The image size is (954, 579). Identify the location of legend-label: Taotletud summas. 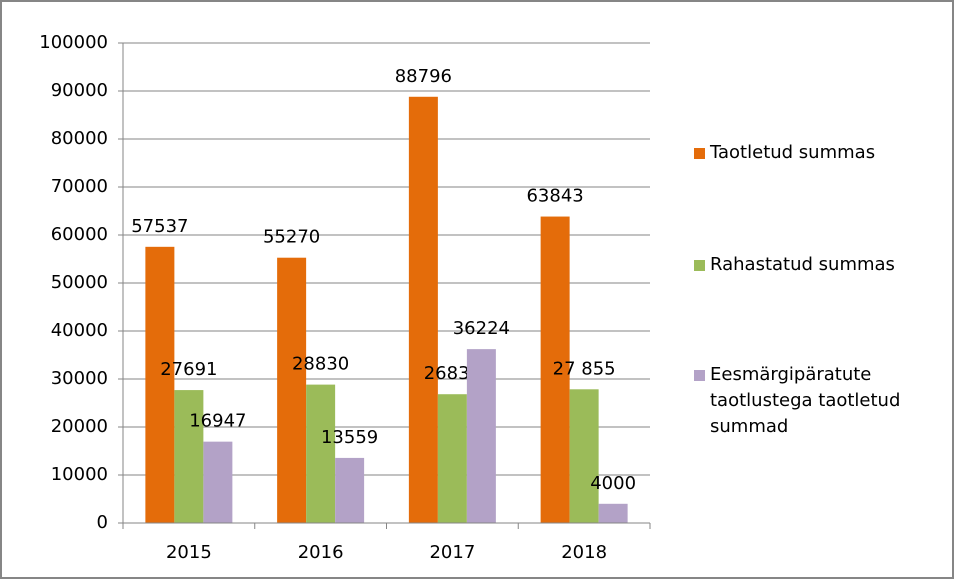
(793, 152).